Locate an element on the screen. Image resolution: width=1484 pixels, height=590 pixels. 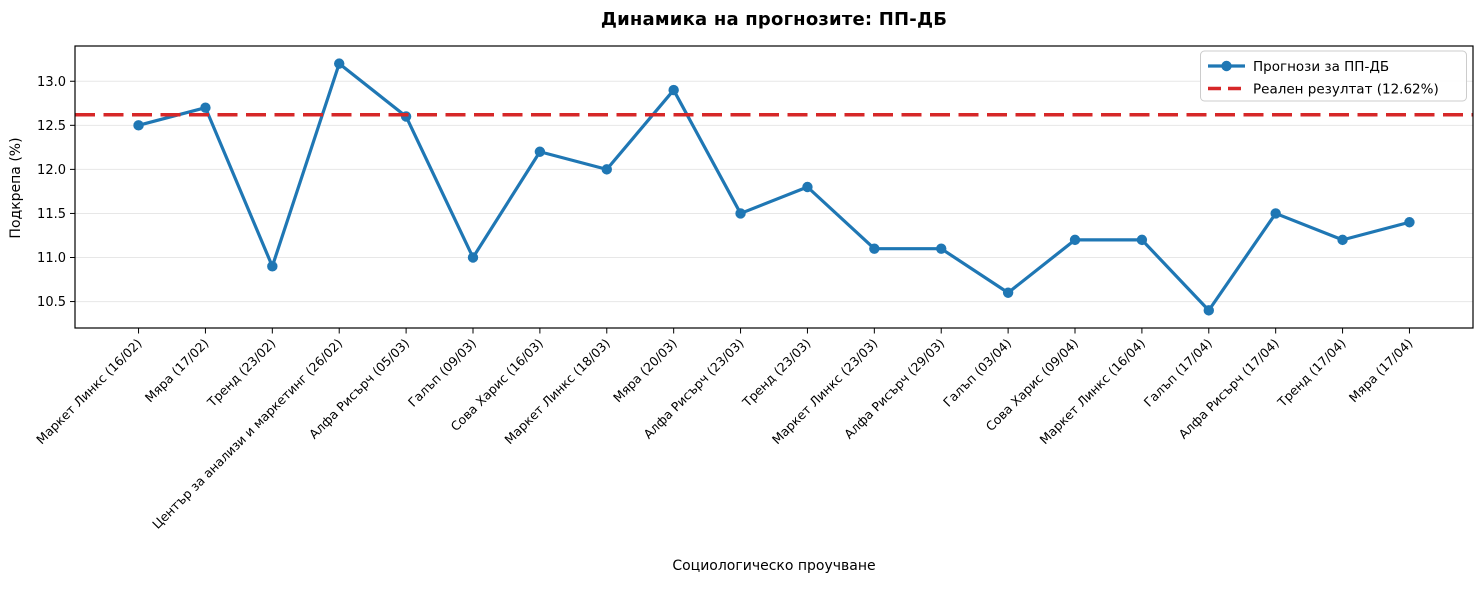
y-tick-label: 13.0 is located at coordinates (51, 82).